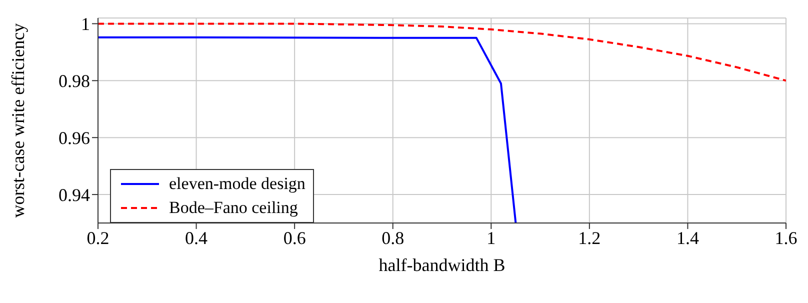  I want to click on x-tick-label: 0.2, so click(98, 238).